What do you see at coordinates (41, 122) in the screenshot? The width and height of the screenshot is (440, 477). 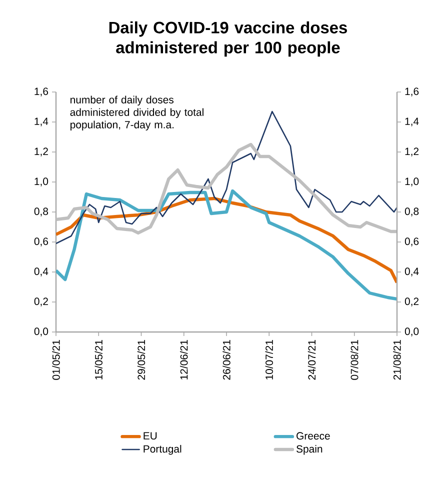 I see `y-tick-label: 1,4` at bounding box center [41, 122].